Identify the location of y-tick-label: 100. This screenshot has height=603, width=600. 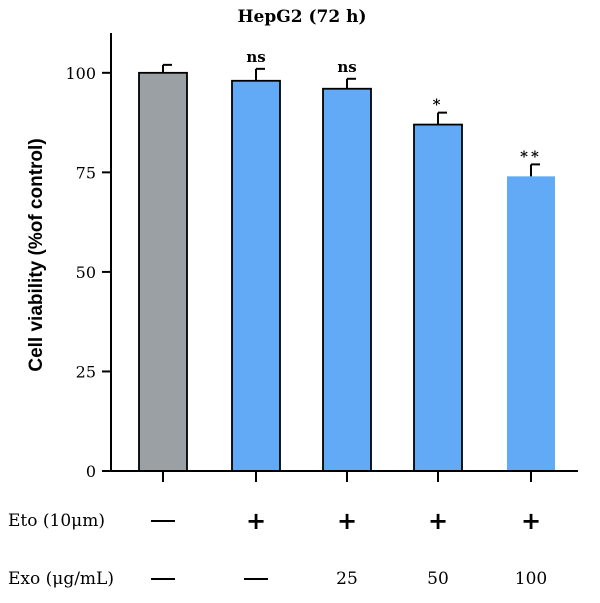
(80, 73).